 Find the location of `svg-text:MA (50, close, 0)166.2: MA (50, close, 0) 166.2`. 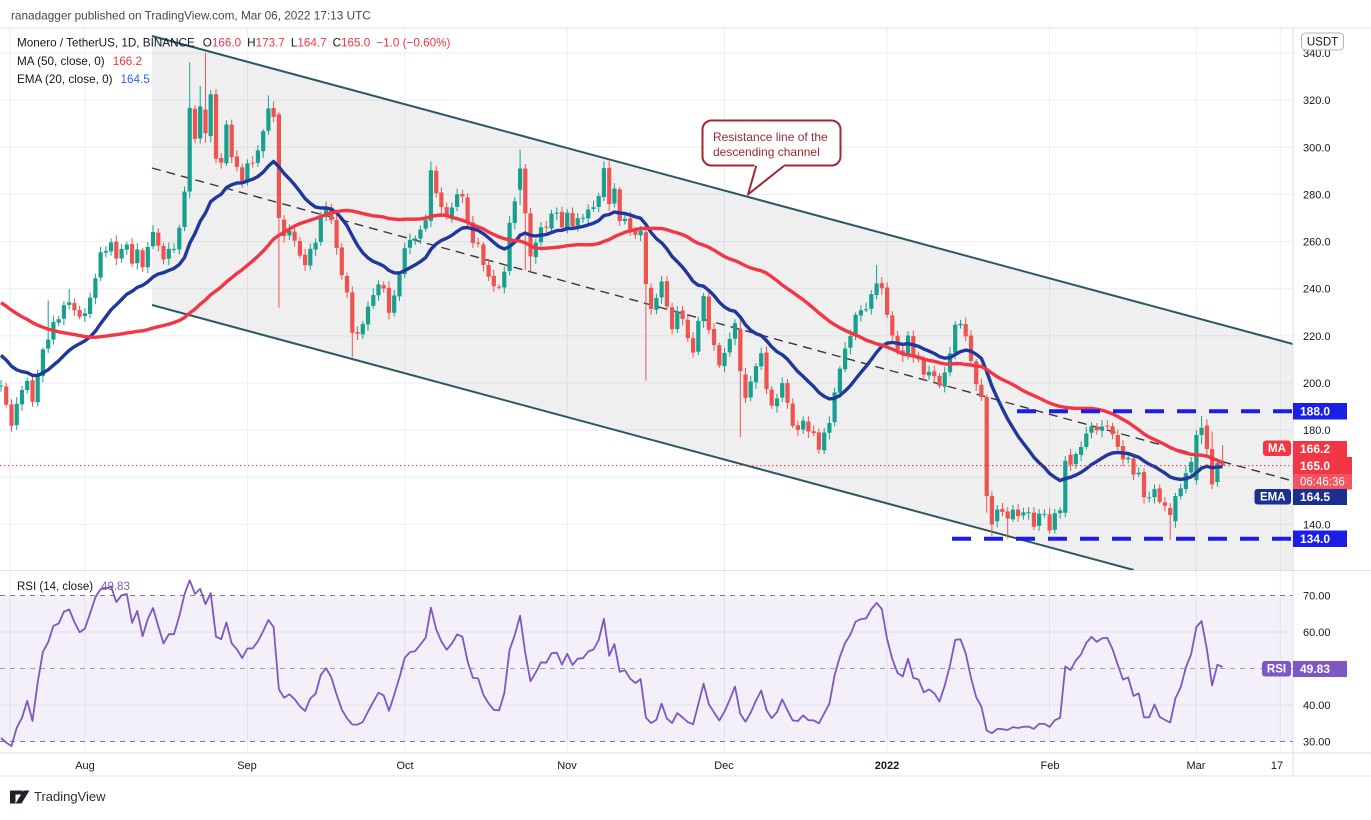

svg-text:MA (50, close, 0)166.2: MA (50, close, 0) 166.2 is located at coordinates (79, 61).